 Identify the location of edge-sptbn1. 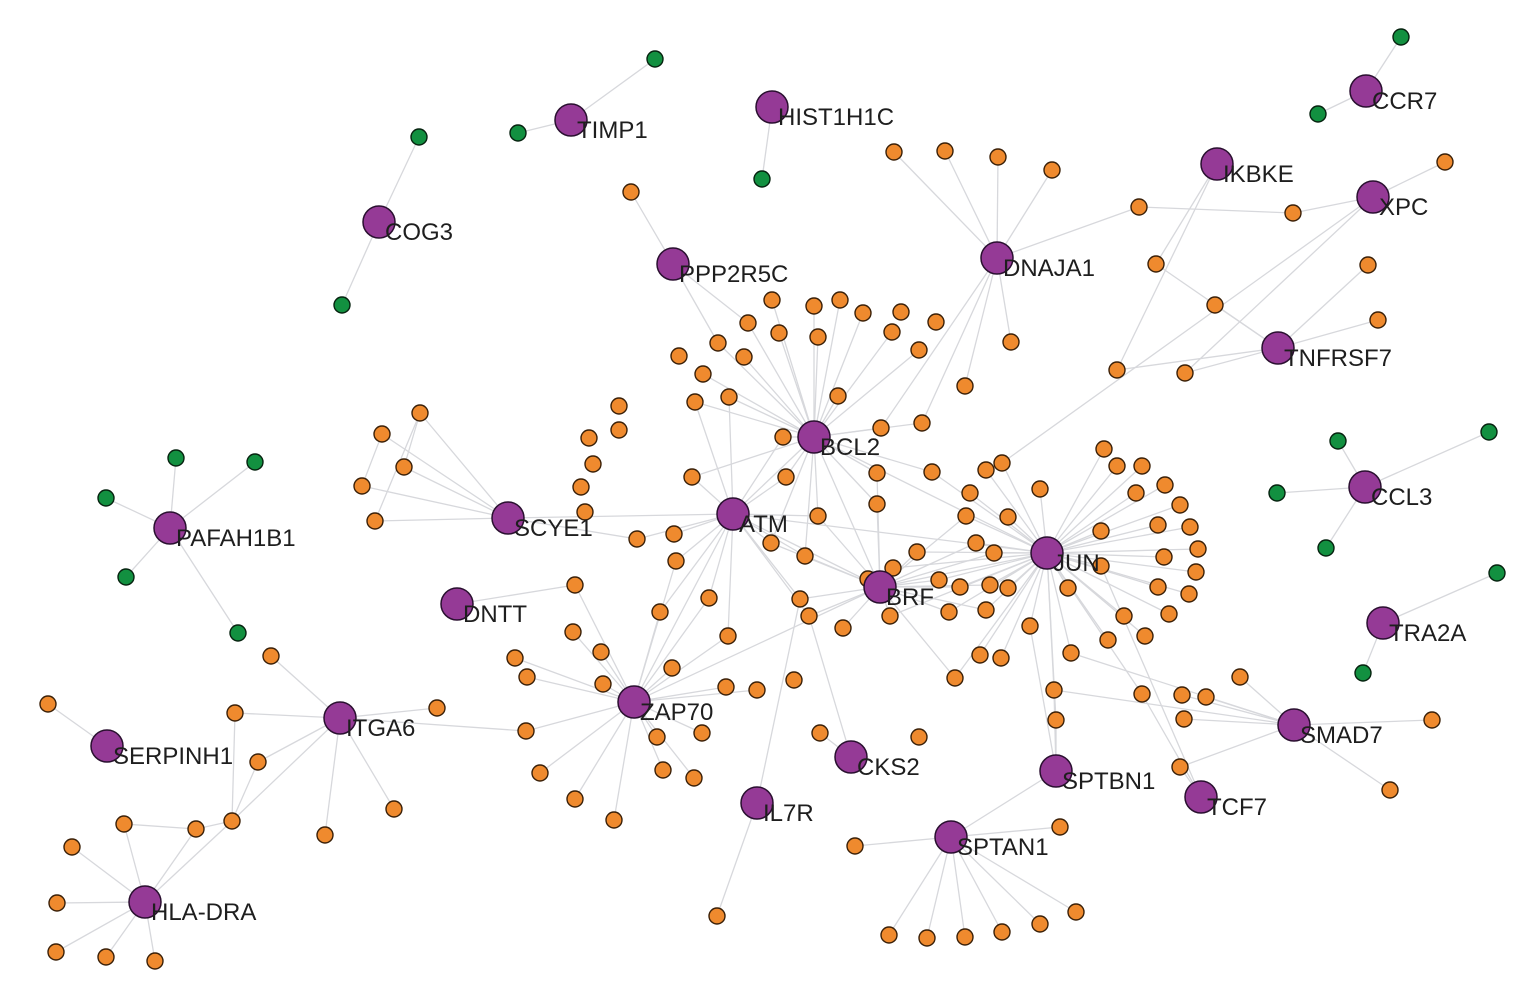
(1043, 698).